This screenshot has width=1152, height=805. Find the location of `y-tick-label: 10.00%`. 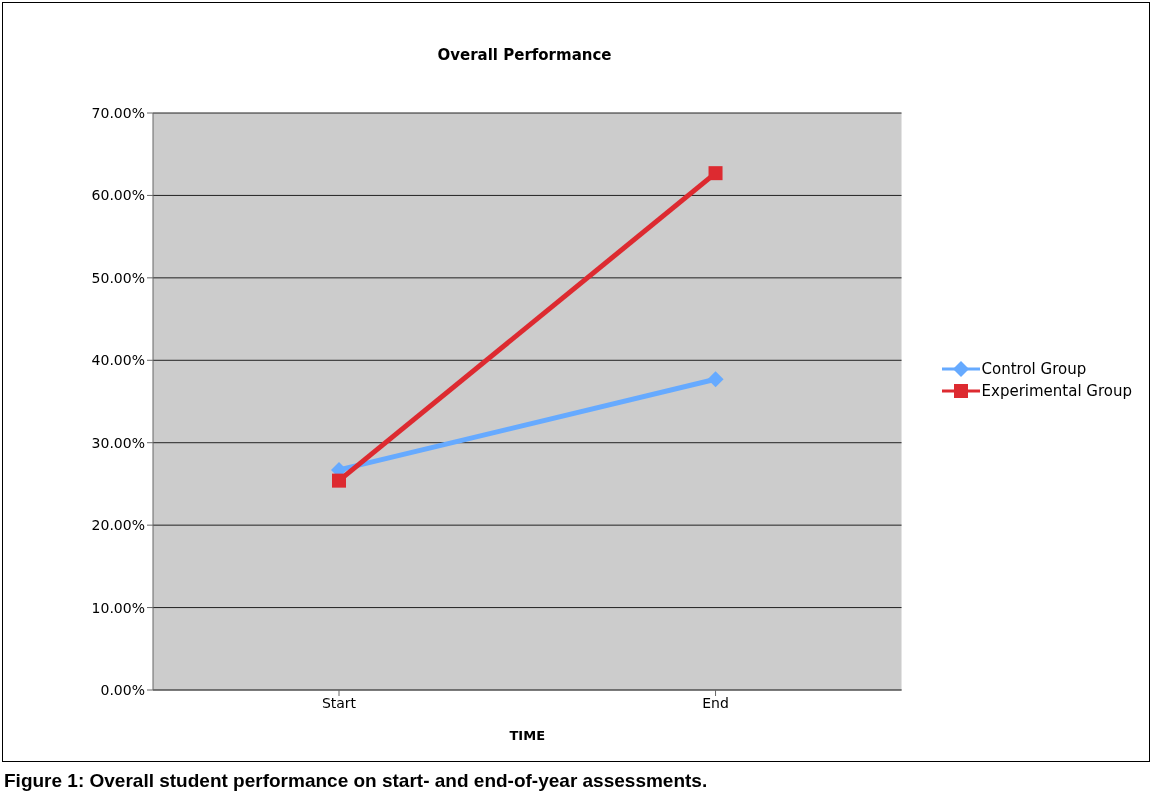

y-tick-label: 10.00% is located at coordinates (118, 607).